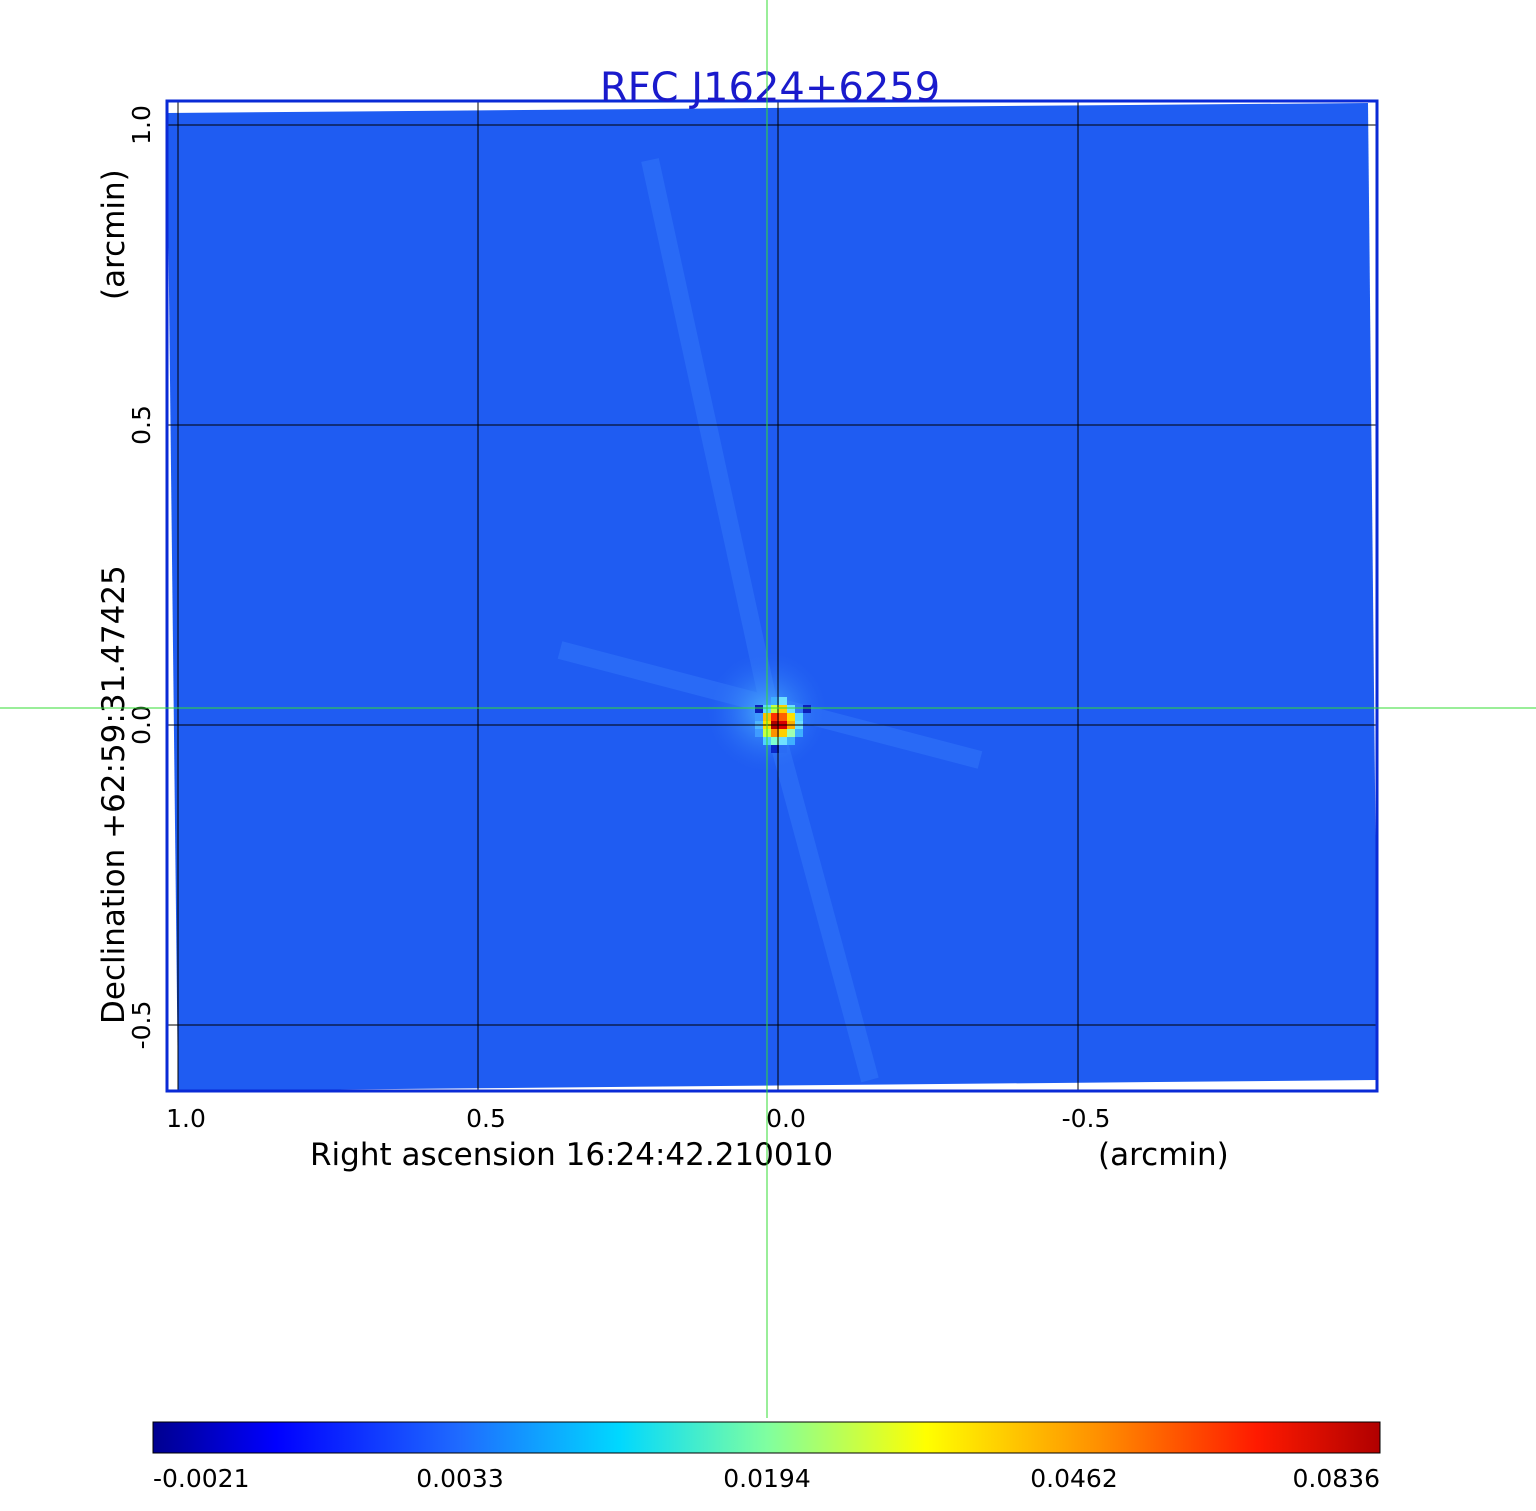 The width and height of the screenshot is (1536, 1511). What do you see at coordinates (571, 1155) in the screenshot?
I see `x-axis-label: Right ascension 16:24:42.210010` at bounding box center [571, 1155].